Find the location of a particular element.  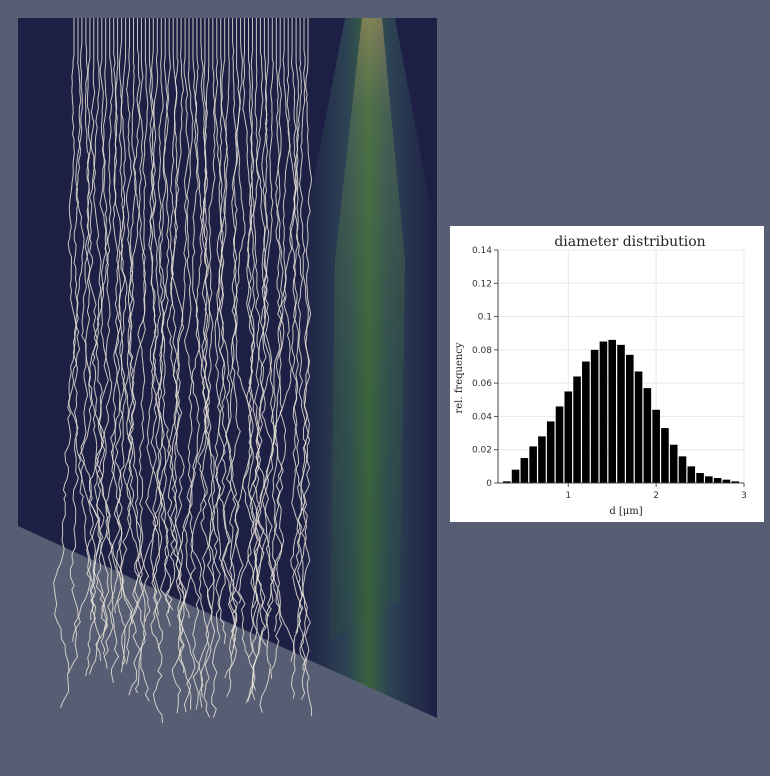

x-tick-labels: 1 2 3 is located at coordinates (655, 496).